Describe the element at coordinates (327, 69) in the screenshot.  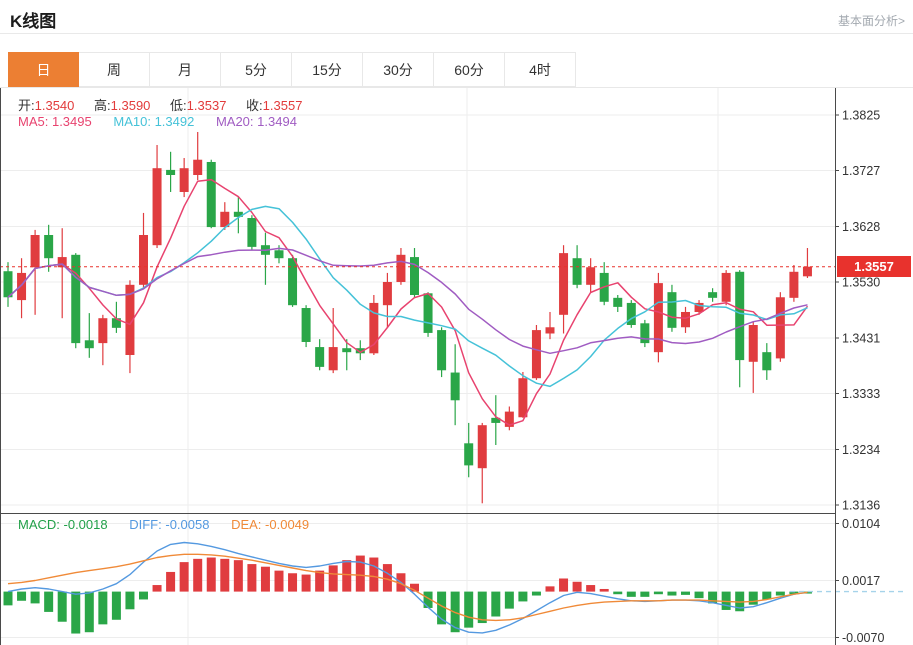
I see `tab-item: 15分` at that location.